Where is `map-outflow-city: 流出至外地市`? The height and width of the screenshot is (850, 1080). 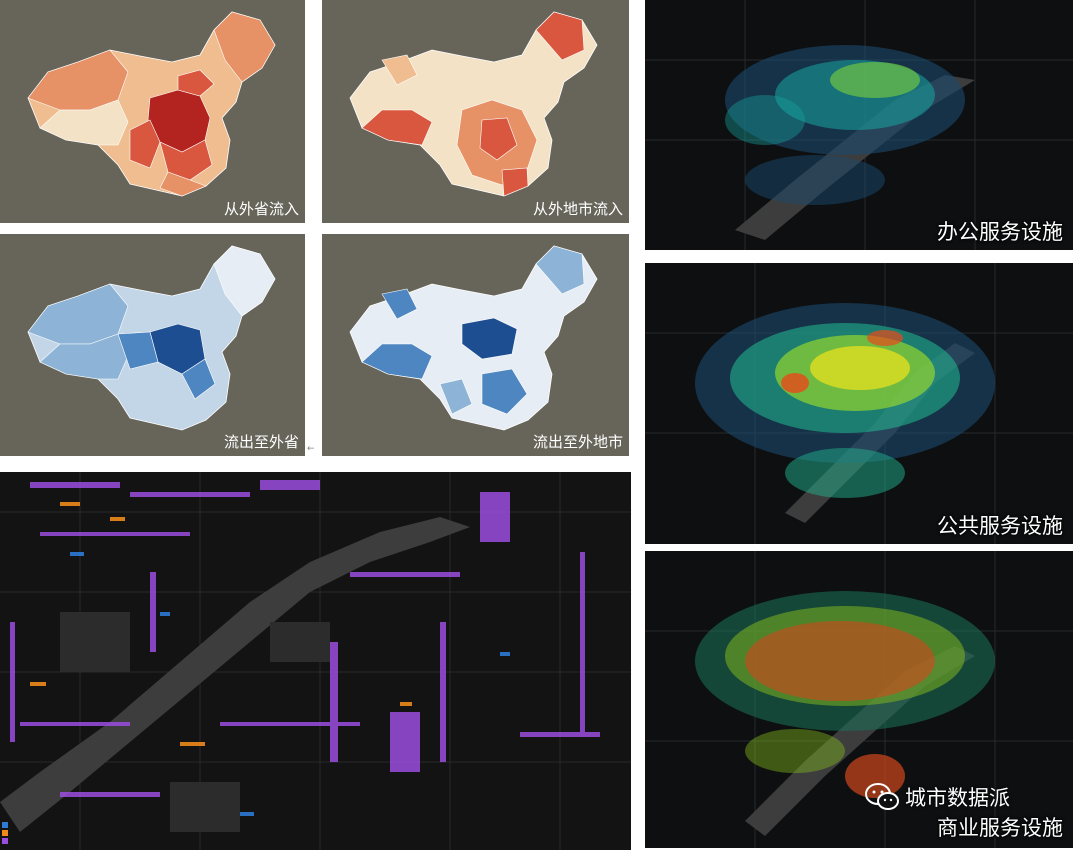
map-outflow-city: 流出至外地市 is located at coordinates (475, 345).